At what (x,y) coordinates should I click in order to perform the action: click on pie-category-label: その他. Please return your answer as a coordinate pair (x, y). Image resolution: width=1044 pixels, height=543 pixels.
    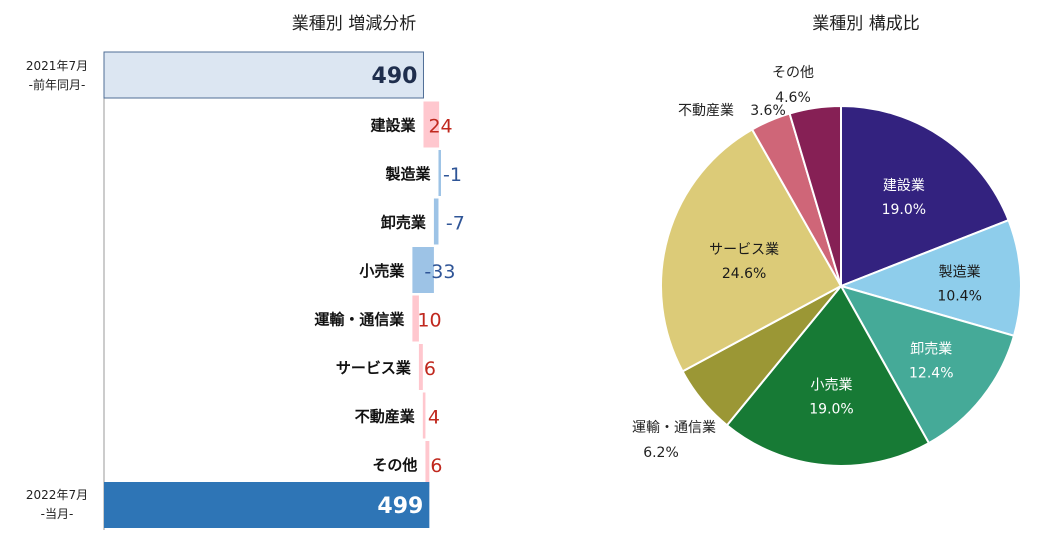
    Looking at the image, I should click on (793, 73).